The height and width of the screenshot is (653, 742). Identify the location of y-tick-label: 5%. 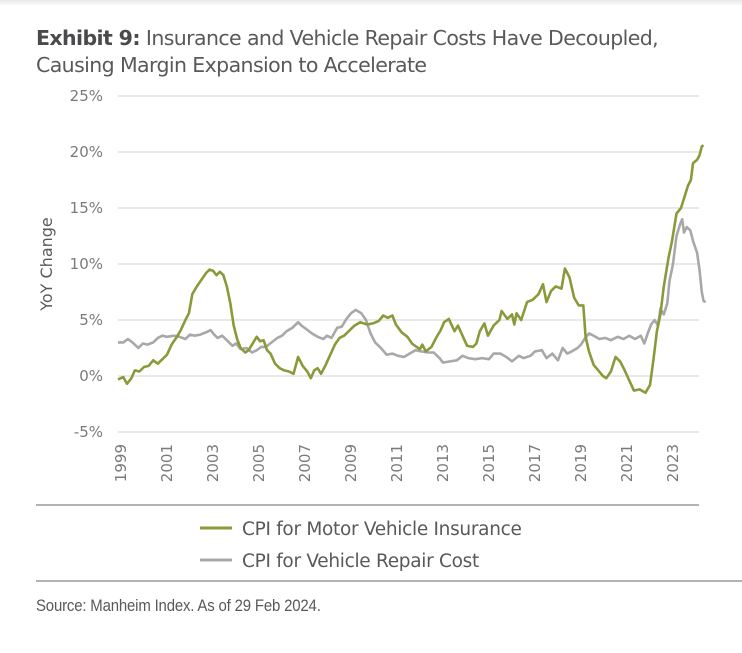
(91, 320).